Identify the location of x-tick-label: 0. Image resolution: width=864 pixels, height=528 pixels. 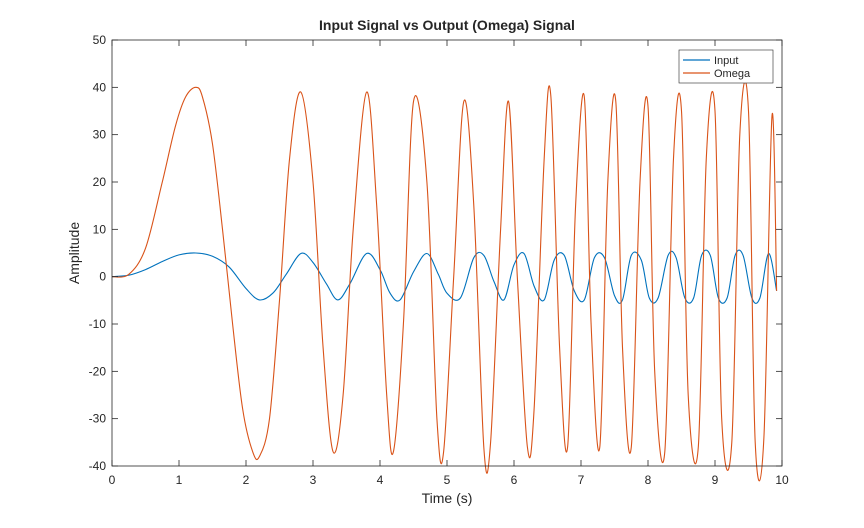
(112, 480).